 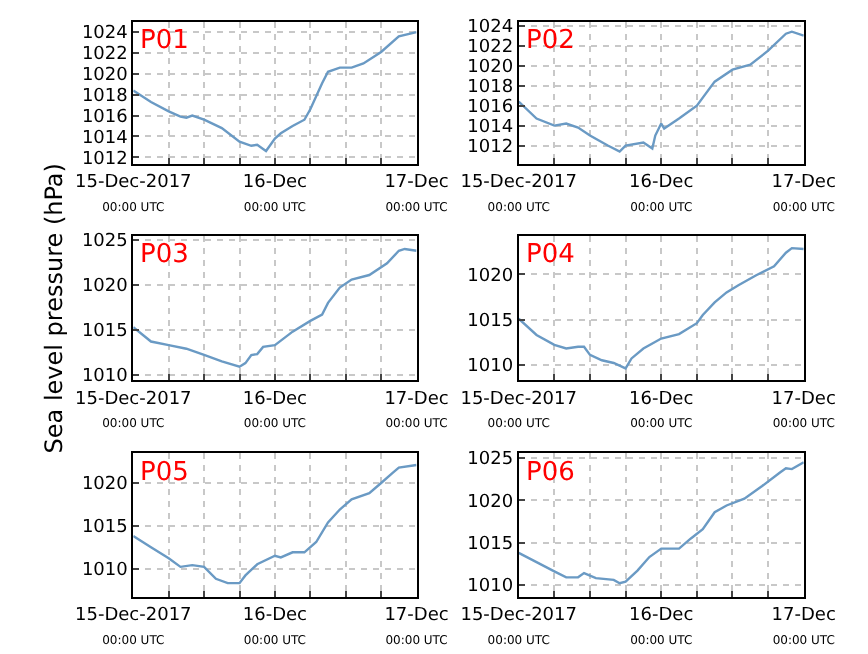 I want to click on chart-title: P06, so click(x=550, y=473).